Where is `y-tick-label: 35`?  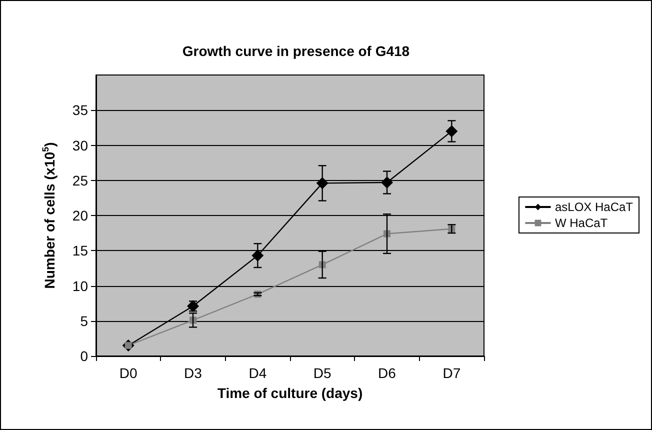
y-tick-label: 35 is located at coordinates (80, 110).